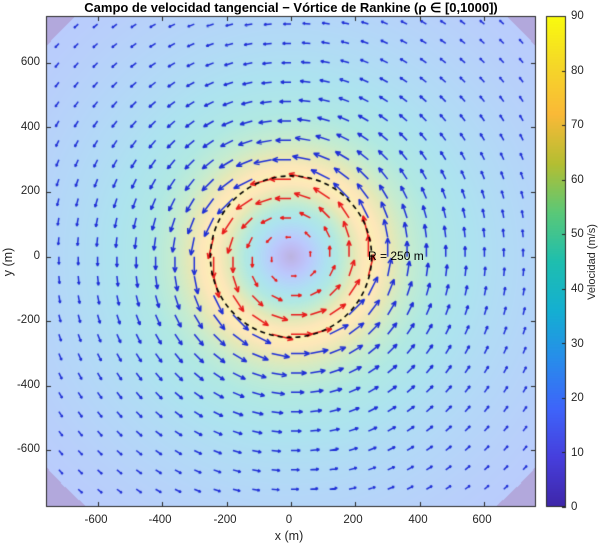 The height and width of the screenshot is (545, 600). Describe the element at coordinates (577, 453) in the screenshot. I see `colorbar-tick: 10` at that location.